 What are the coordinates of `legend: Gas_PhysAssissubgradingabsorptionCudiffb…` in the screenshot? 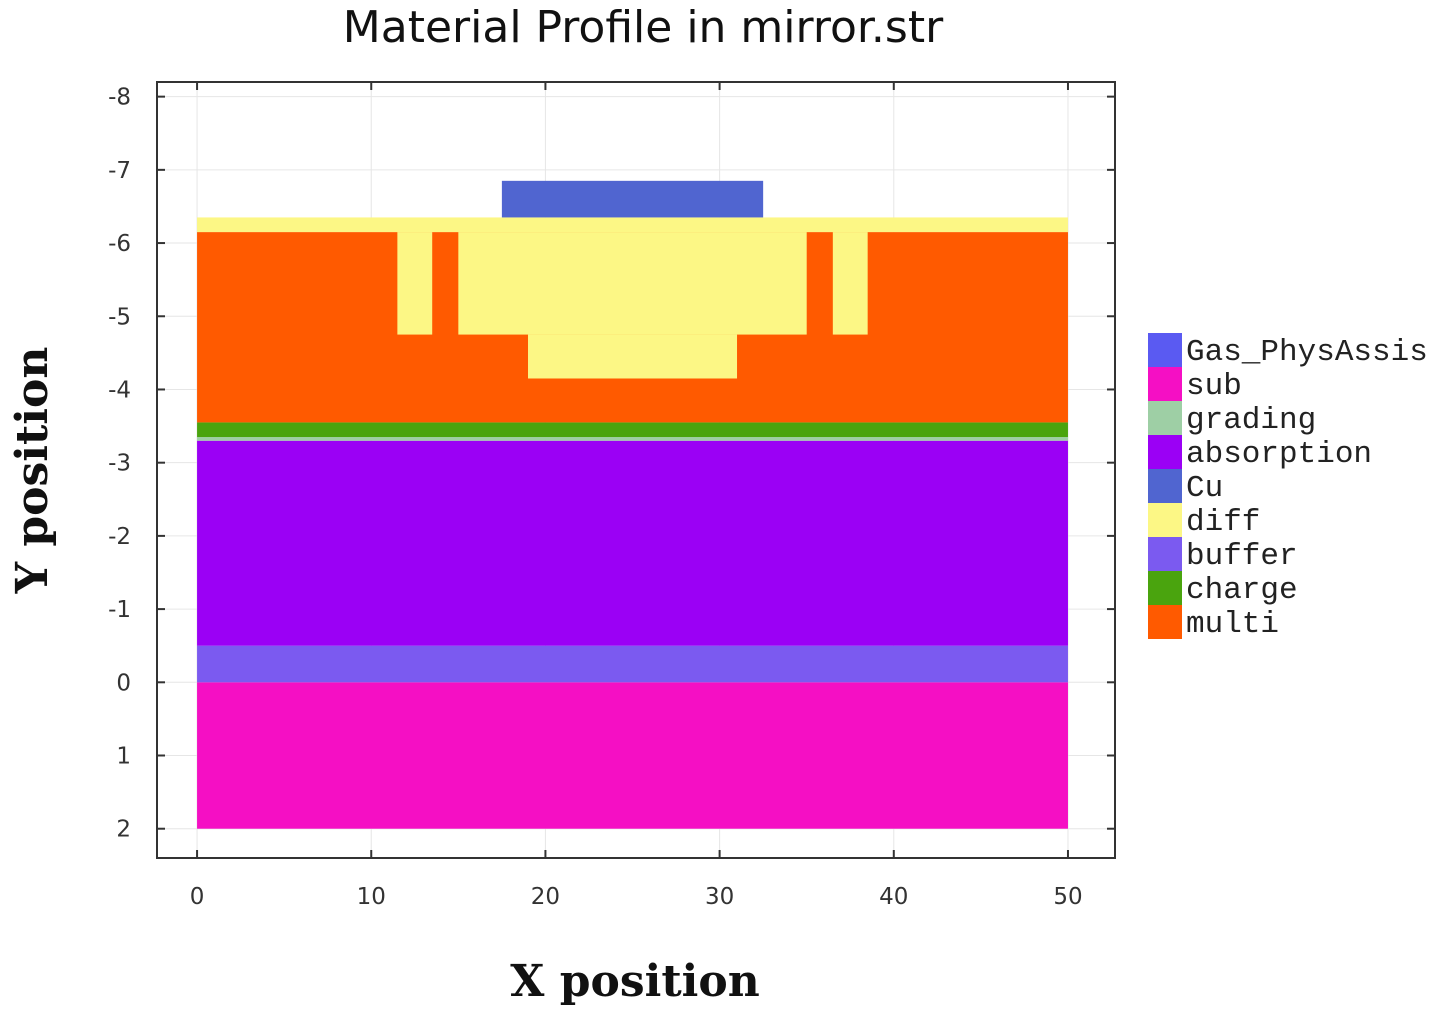 It's located at (1288, 487).